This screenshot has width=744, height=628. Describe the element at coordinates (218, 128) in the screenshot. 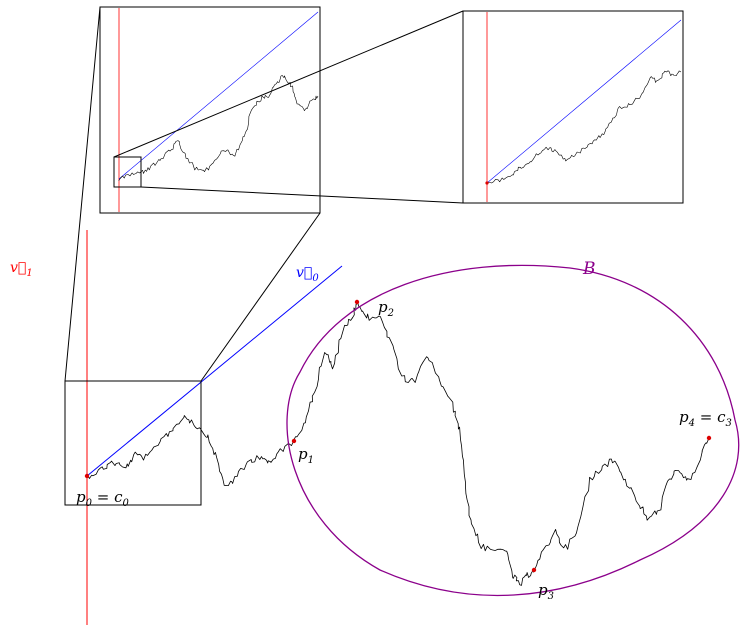

I see `inset1-brownian-path` at that location.